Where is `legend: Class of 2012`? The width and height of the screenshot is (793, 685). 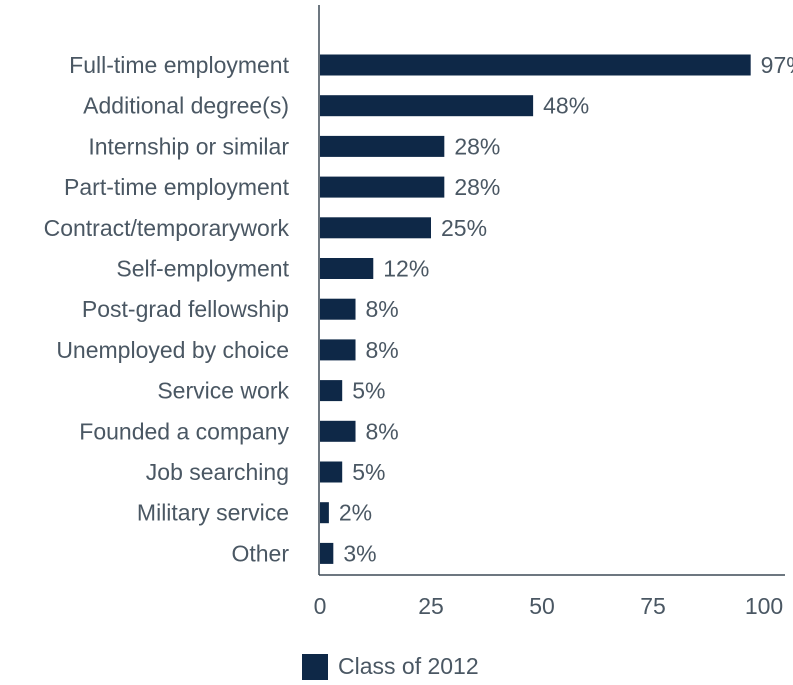 legend: Class of 2012 is located at coordinates (390, 666).